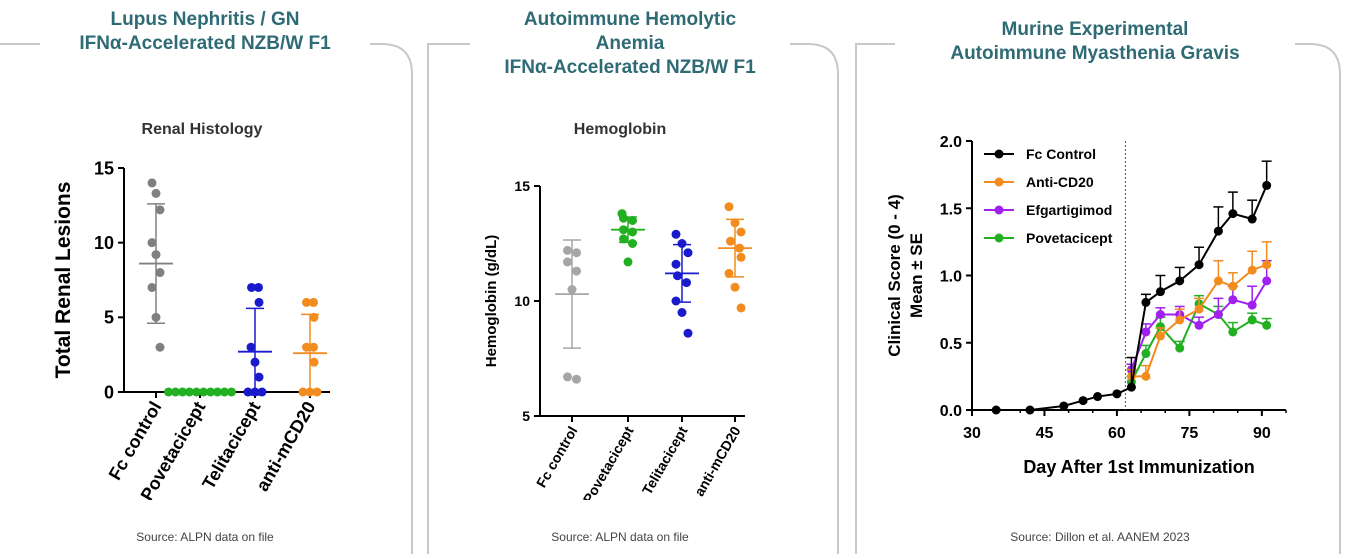  I want to click on y-tick-label: 0, so click(109, 392).